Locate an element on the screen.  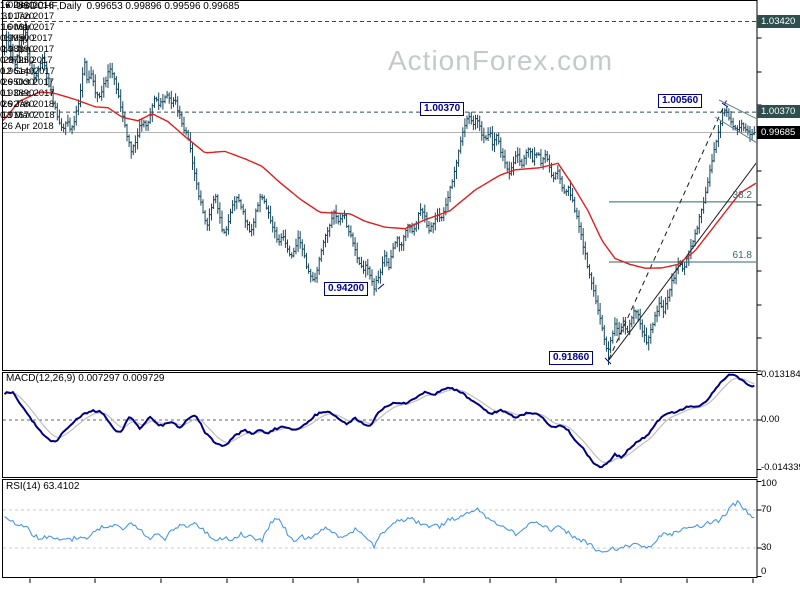
rsi-plot is located at coordinates (379, 526).